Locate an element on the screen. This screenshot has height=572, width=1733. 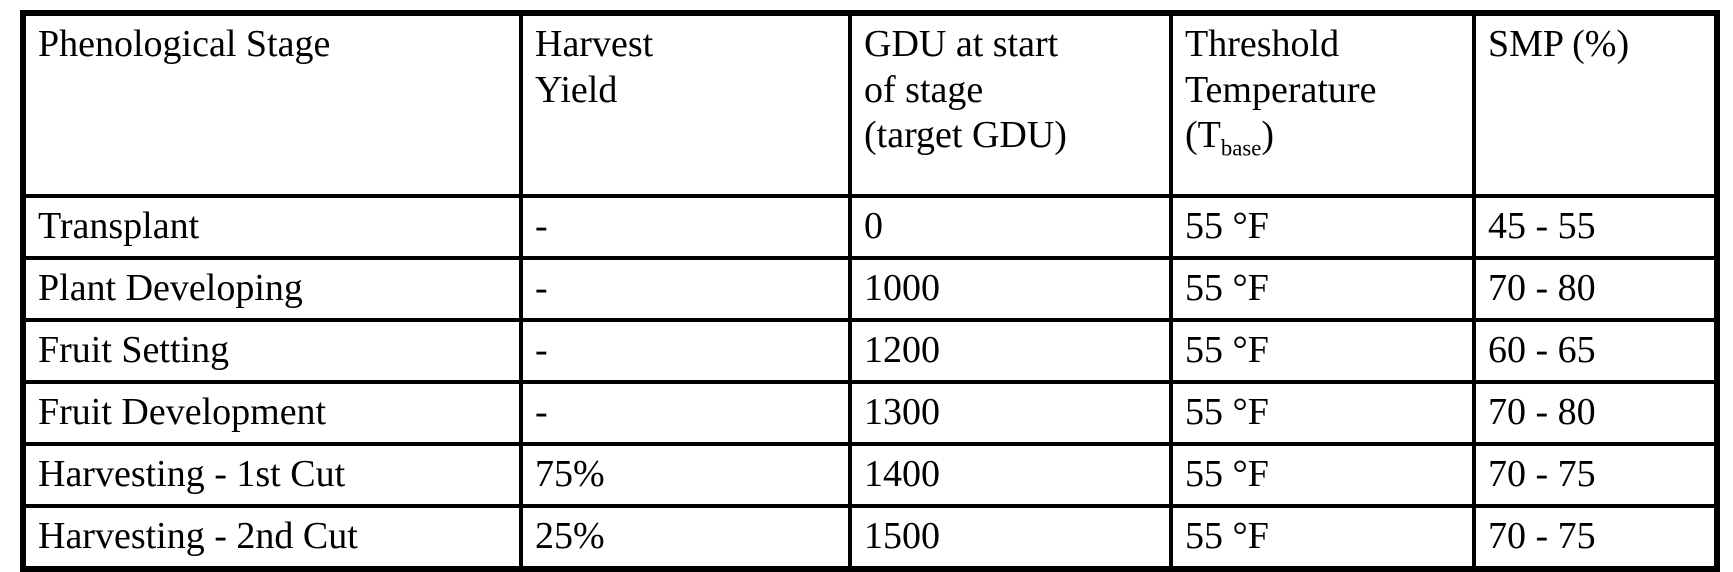
formula-post: ) is located at coordinates (1268, 135).